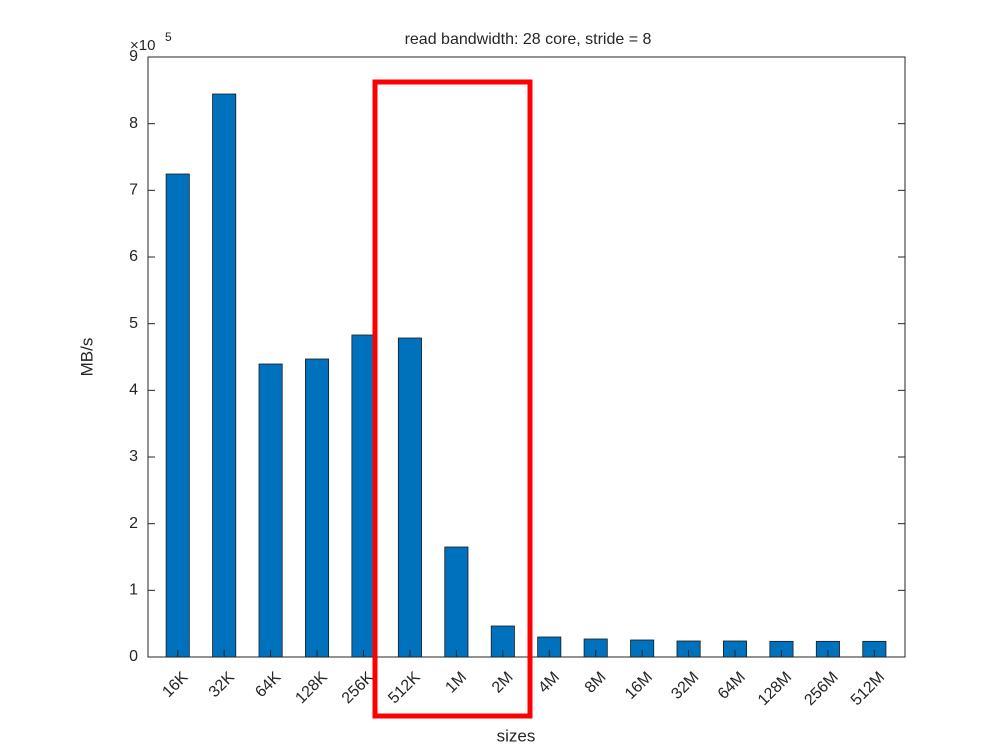 Image resolution: width=1000 pixels, height=751 pixels. Describe the element at coordinates (86, 357) in the screenshot. I see `y-axis-label: MB/s` at that location.